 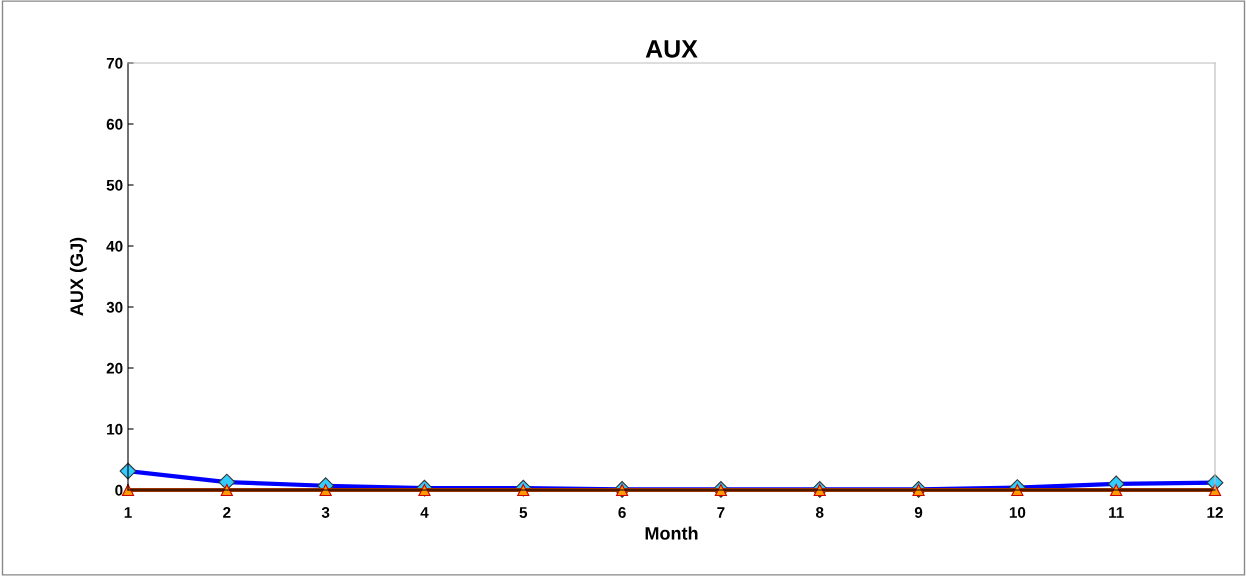 I want to click on x-tick-label: 6, so click(x=622, y=512).